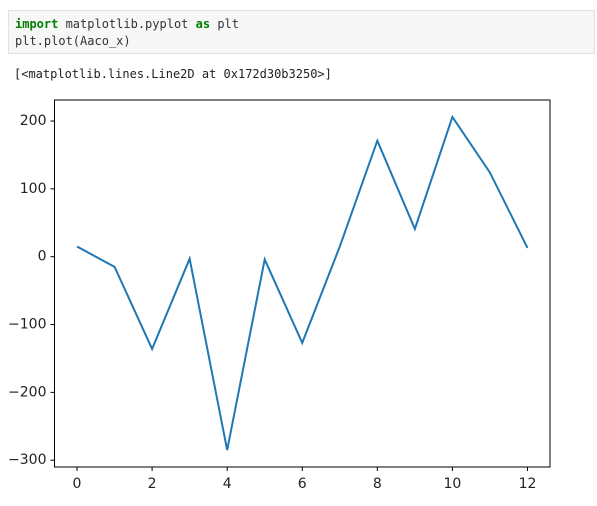  I want to click on x-tick-label: 4, so click(227, 484).